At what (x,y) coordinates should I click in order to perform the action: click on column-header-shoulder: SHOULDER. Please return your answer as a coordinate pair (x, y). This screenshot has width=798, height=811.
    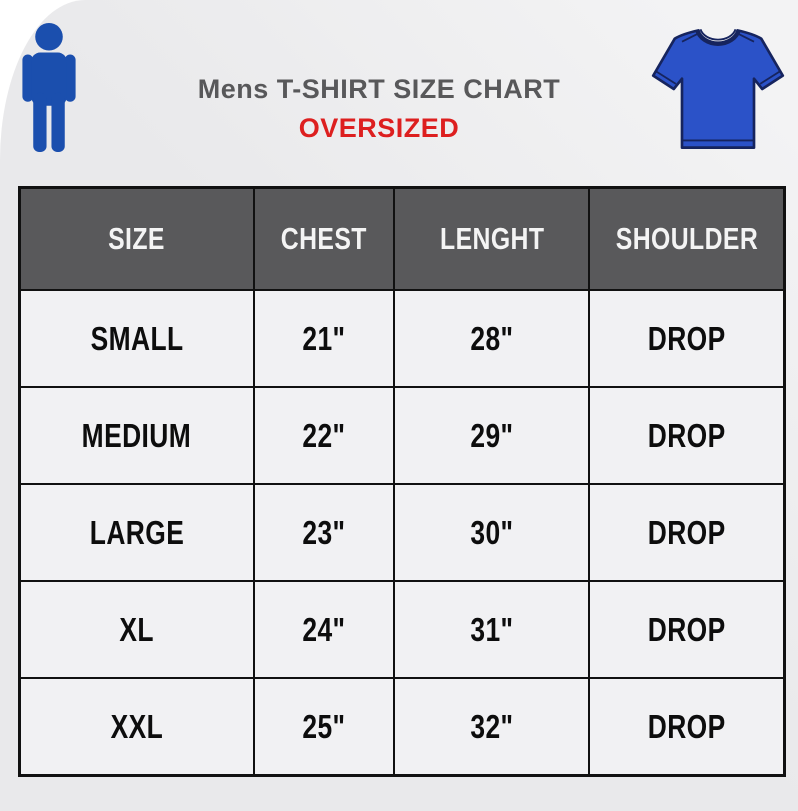
    Looking at the image, I should click on (687, 238).